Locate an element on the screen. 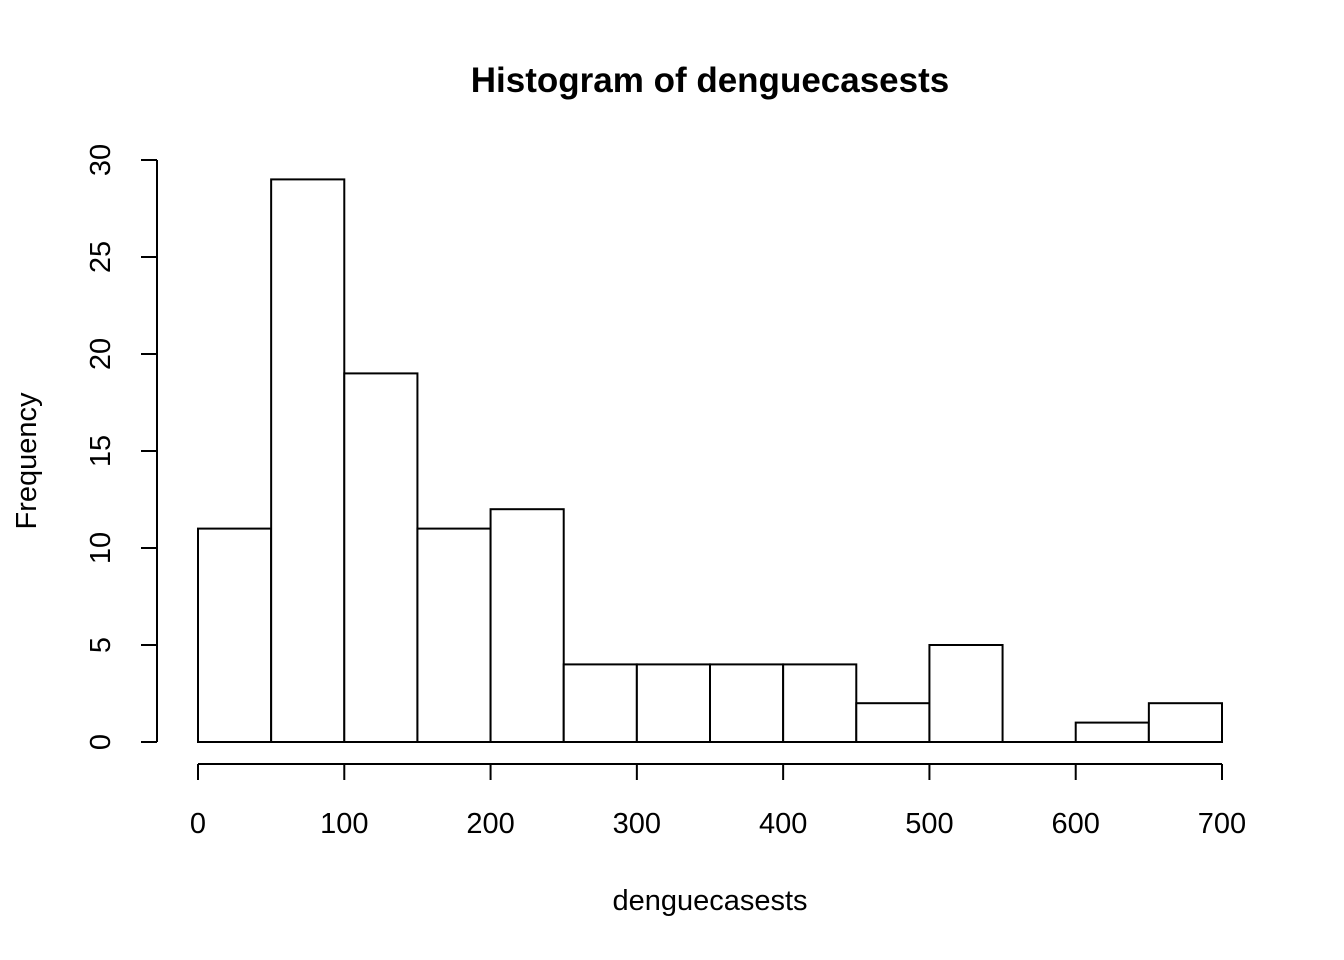  y-tick-label: 20 is located at coordinates (101, 354).